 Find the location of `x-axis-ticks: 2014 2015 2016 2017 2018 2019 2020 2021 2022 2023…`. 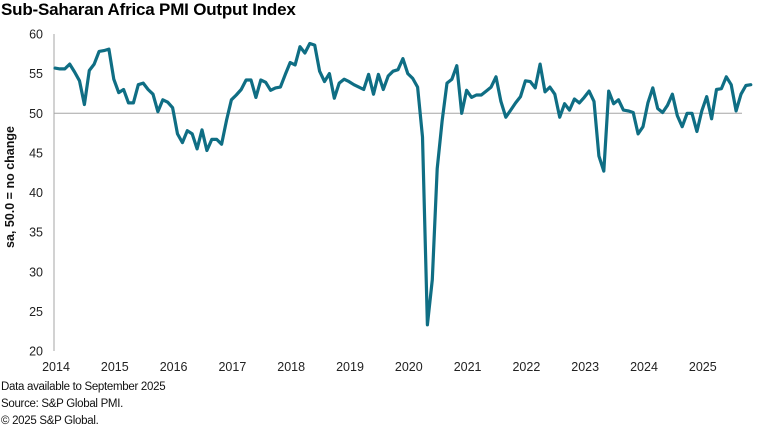

x-axis-ticks: 2014 2015 2016 2017 2018 2019 2020 2021 2022 2023… is located at coordinates (379, 367).